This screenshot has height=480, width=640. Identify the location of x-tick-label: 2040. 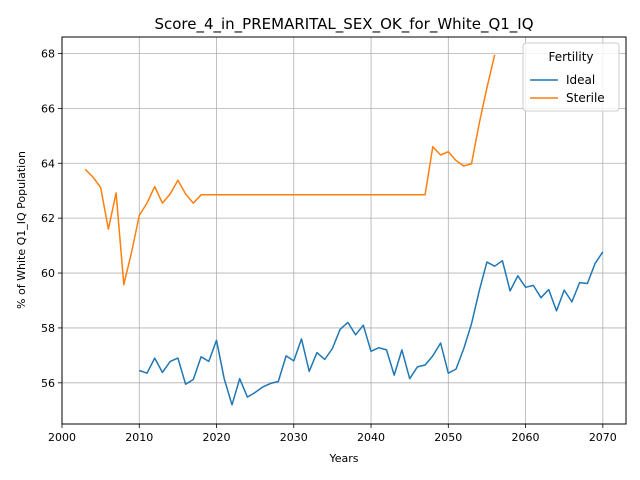
(371, 437).